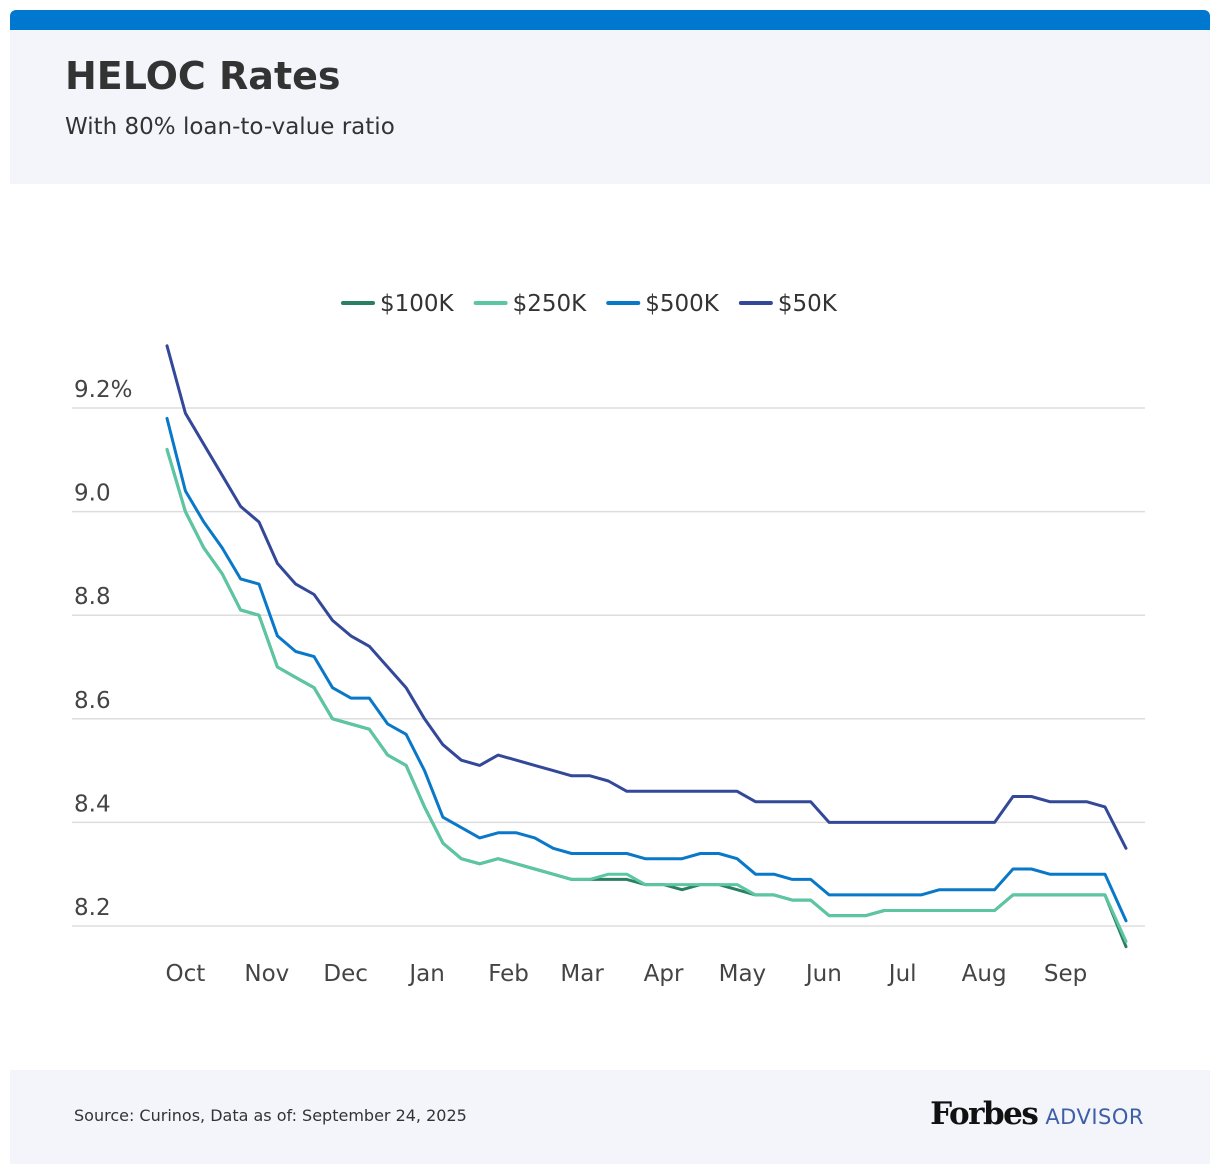 This screenshot has width=1220, height=1174. What do you see at coordinates (823, 974) in the screenshot?
I see `x-tick-label: Jun` at bounding box center [823, 974].